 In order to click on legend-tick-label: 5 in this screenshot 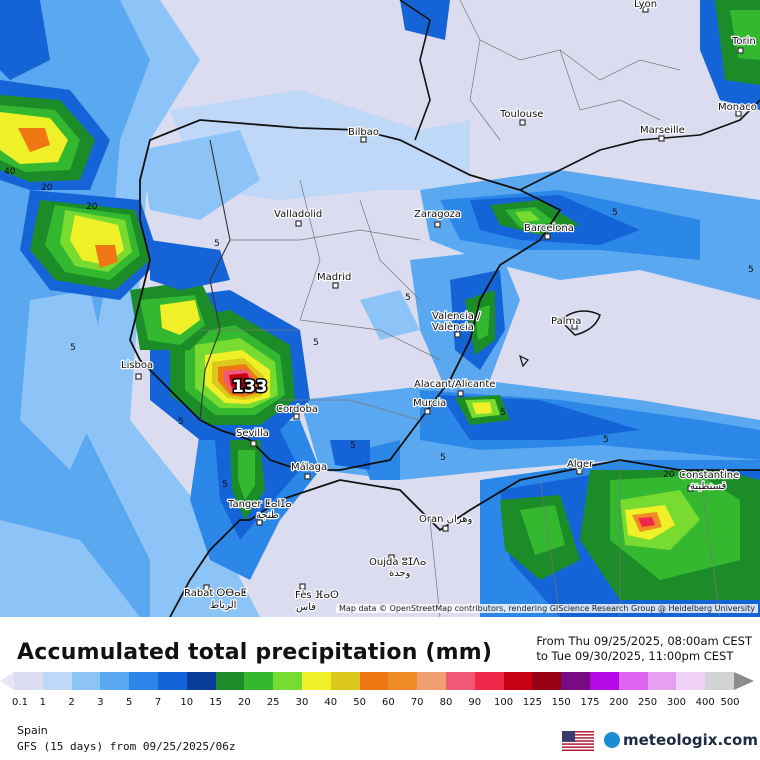, I will do `click(129, 702)`.